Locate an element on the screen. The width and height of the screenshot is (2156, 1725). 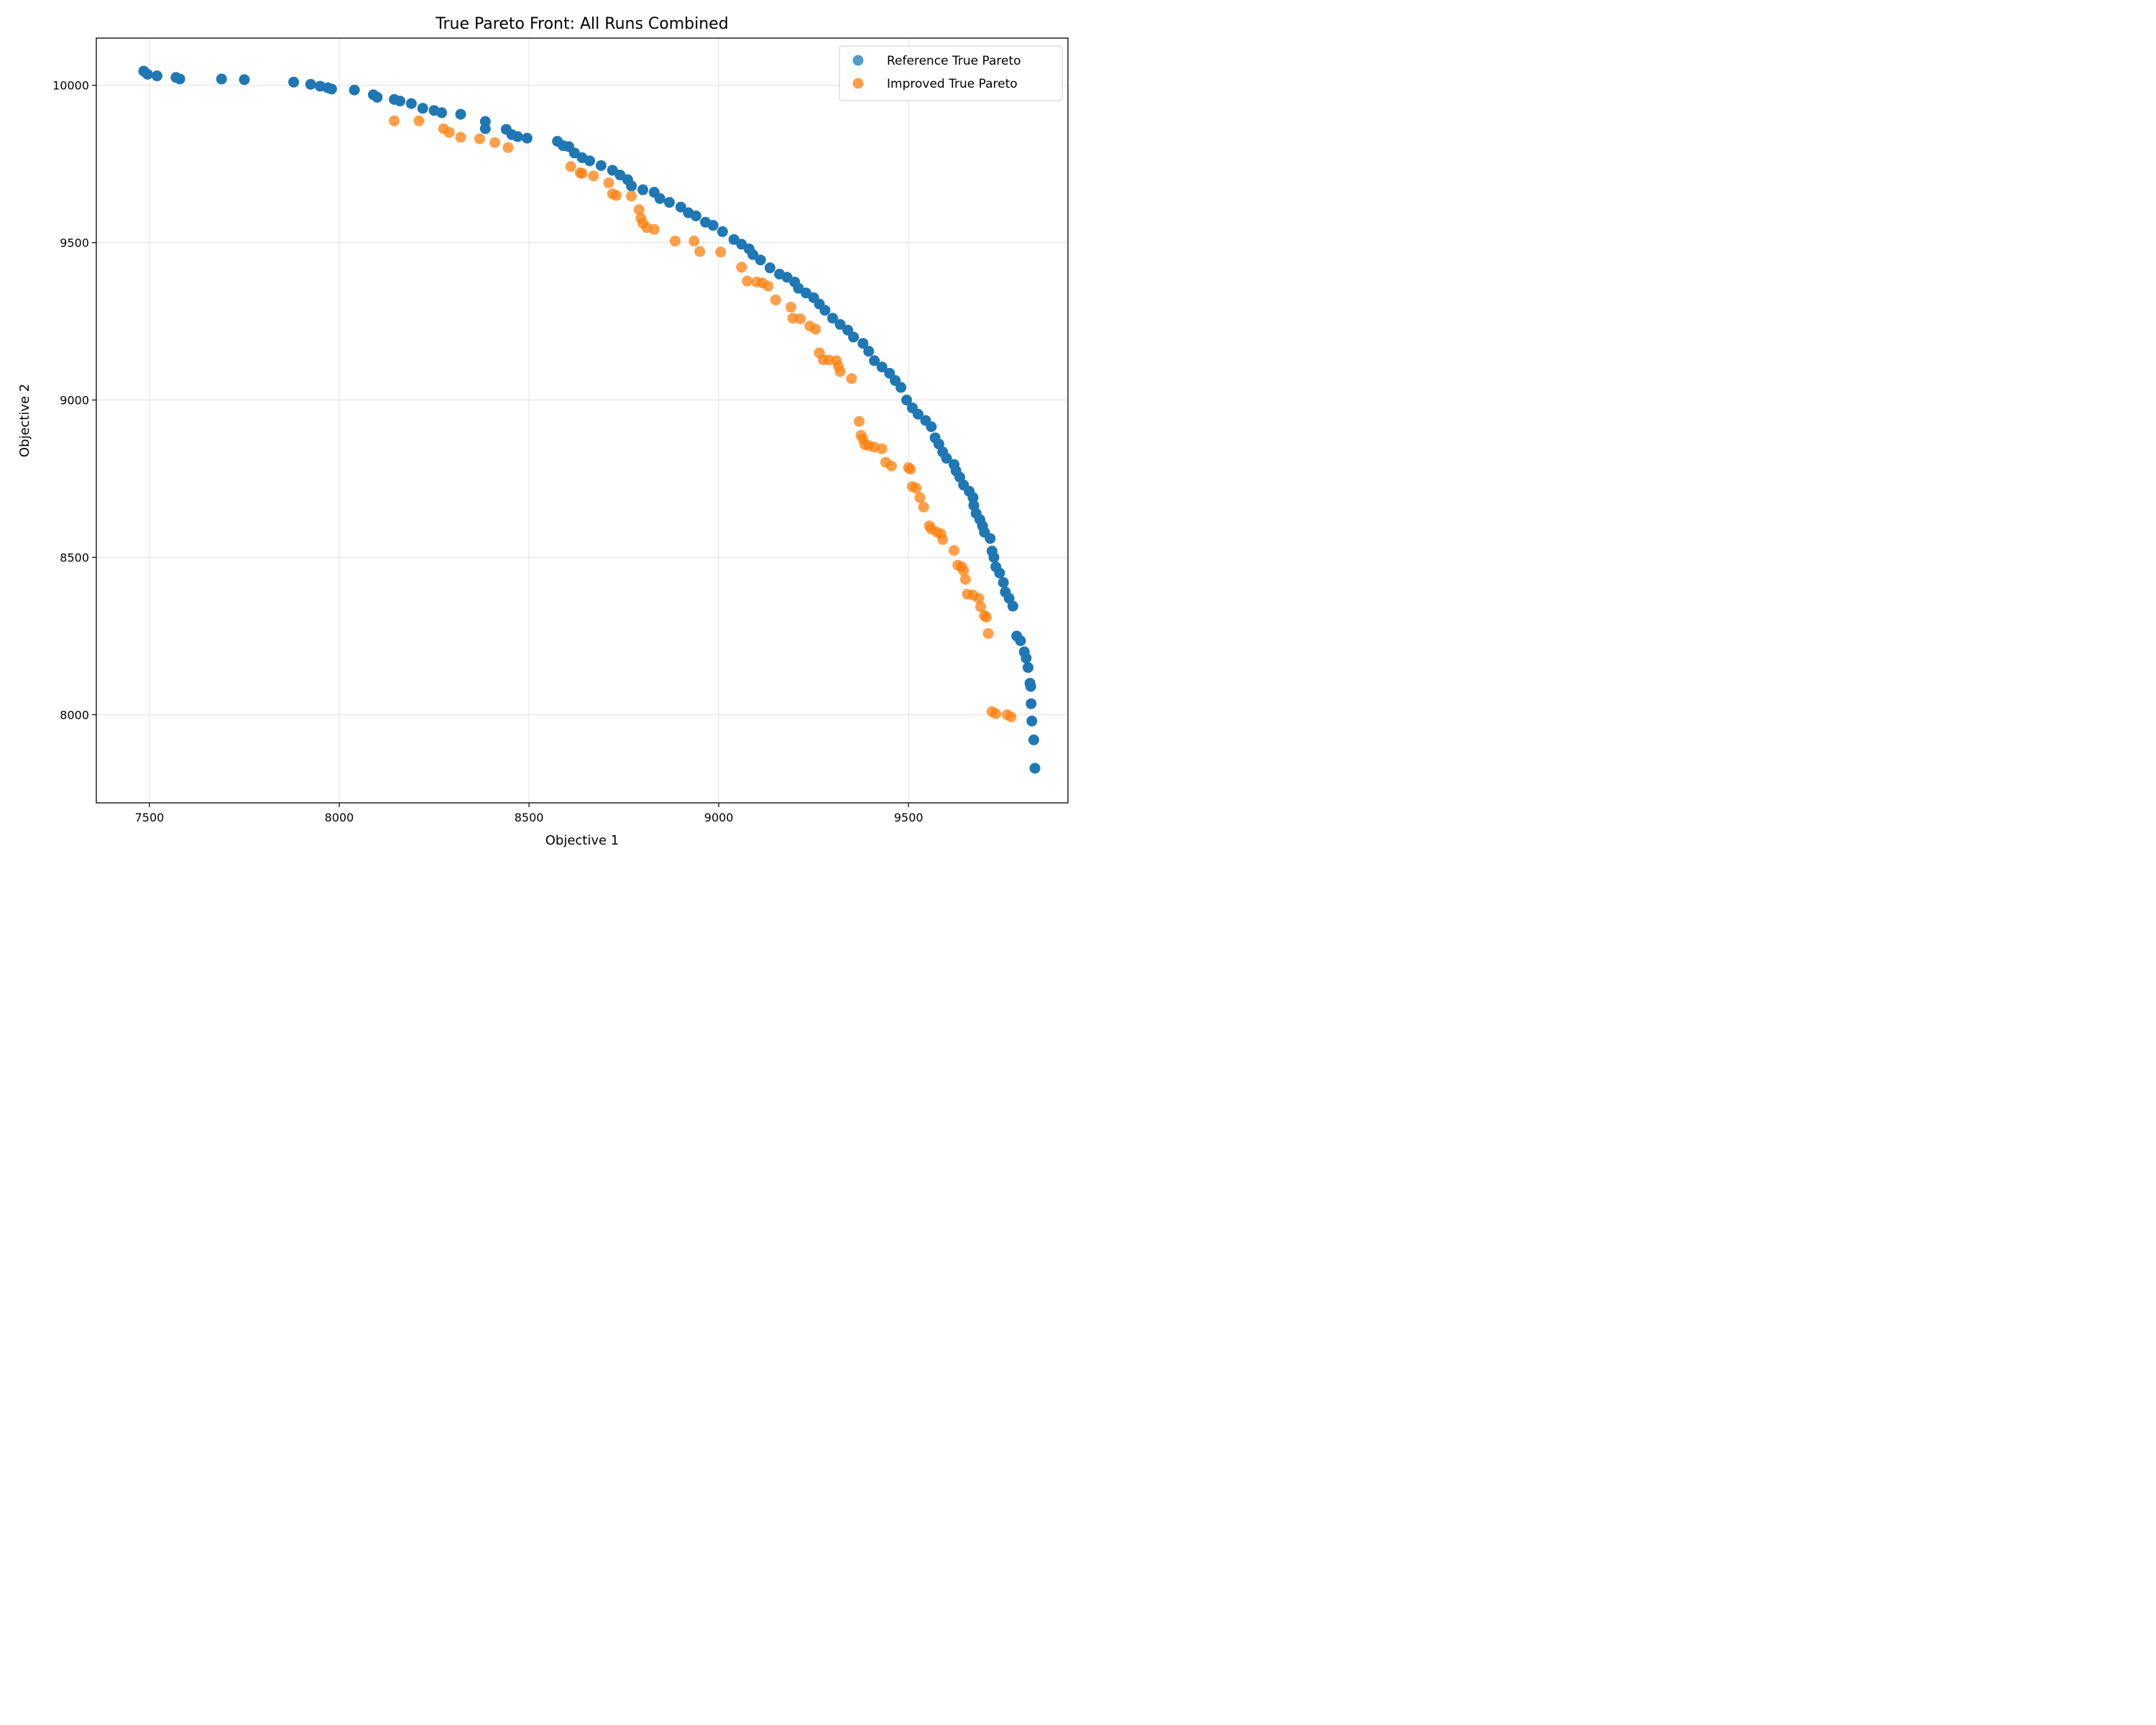
y-tick-label: 10000 is located at coordinates (70, 86).